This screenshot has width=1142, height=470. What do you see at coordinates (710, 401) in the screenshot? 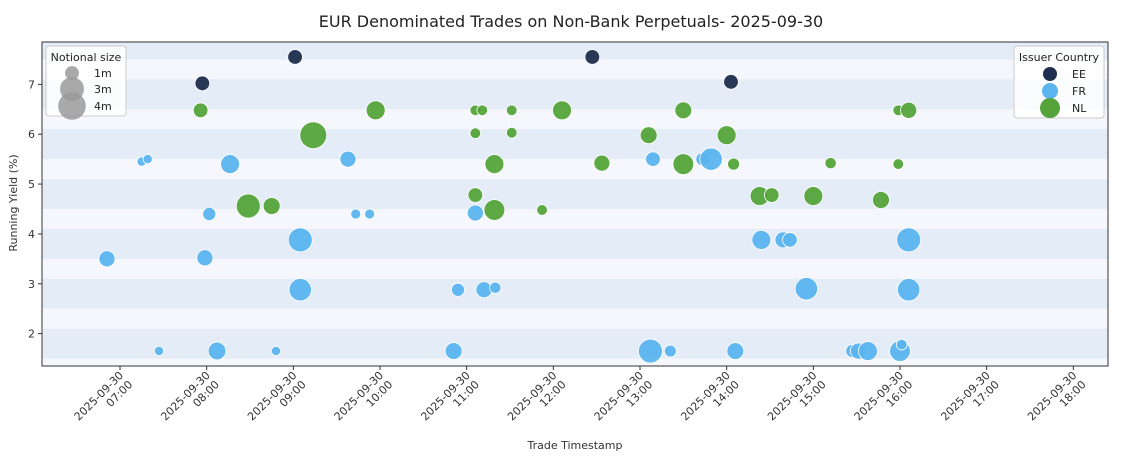
I see `x-tick-label: 2025-09-3014:00` at bounding box center [710, 401].